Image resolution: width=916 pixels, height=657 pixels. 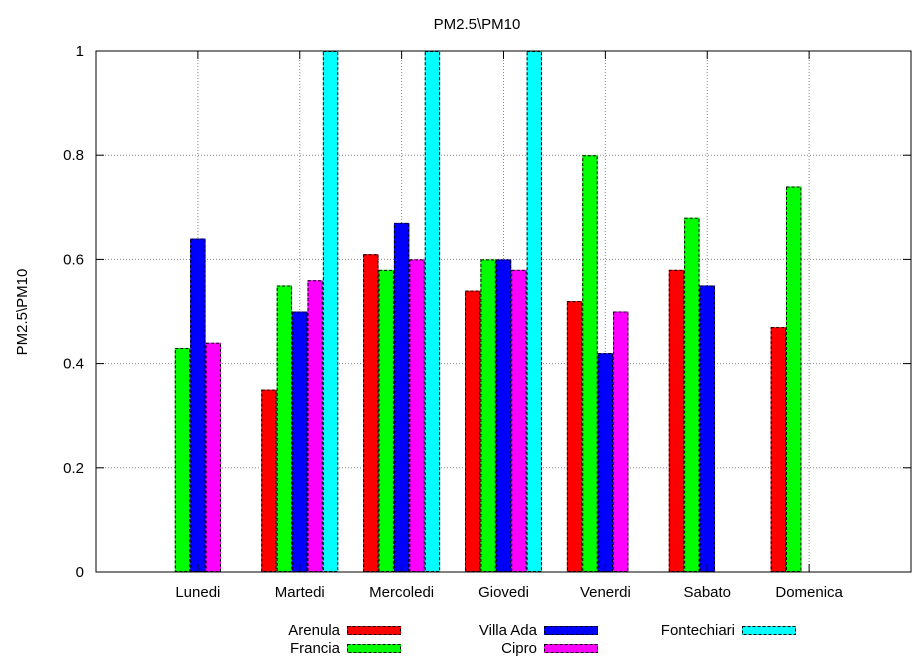 What do you see at coordinates (477, 24) in the screenshot?
I see `chart-title: PM2.5\PM10` at bounding box center [477, 24].